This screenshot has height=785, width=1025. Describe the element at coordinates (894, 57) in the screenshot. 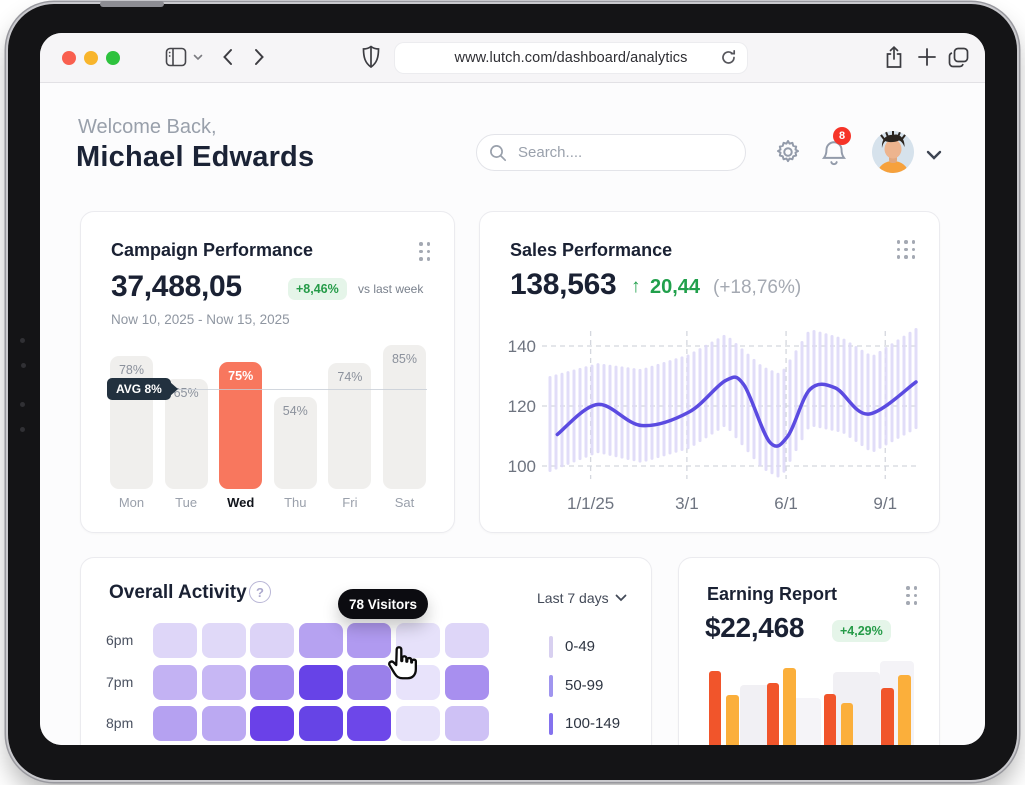

I see `share-icon` at that location.